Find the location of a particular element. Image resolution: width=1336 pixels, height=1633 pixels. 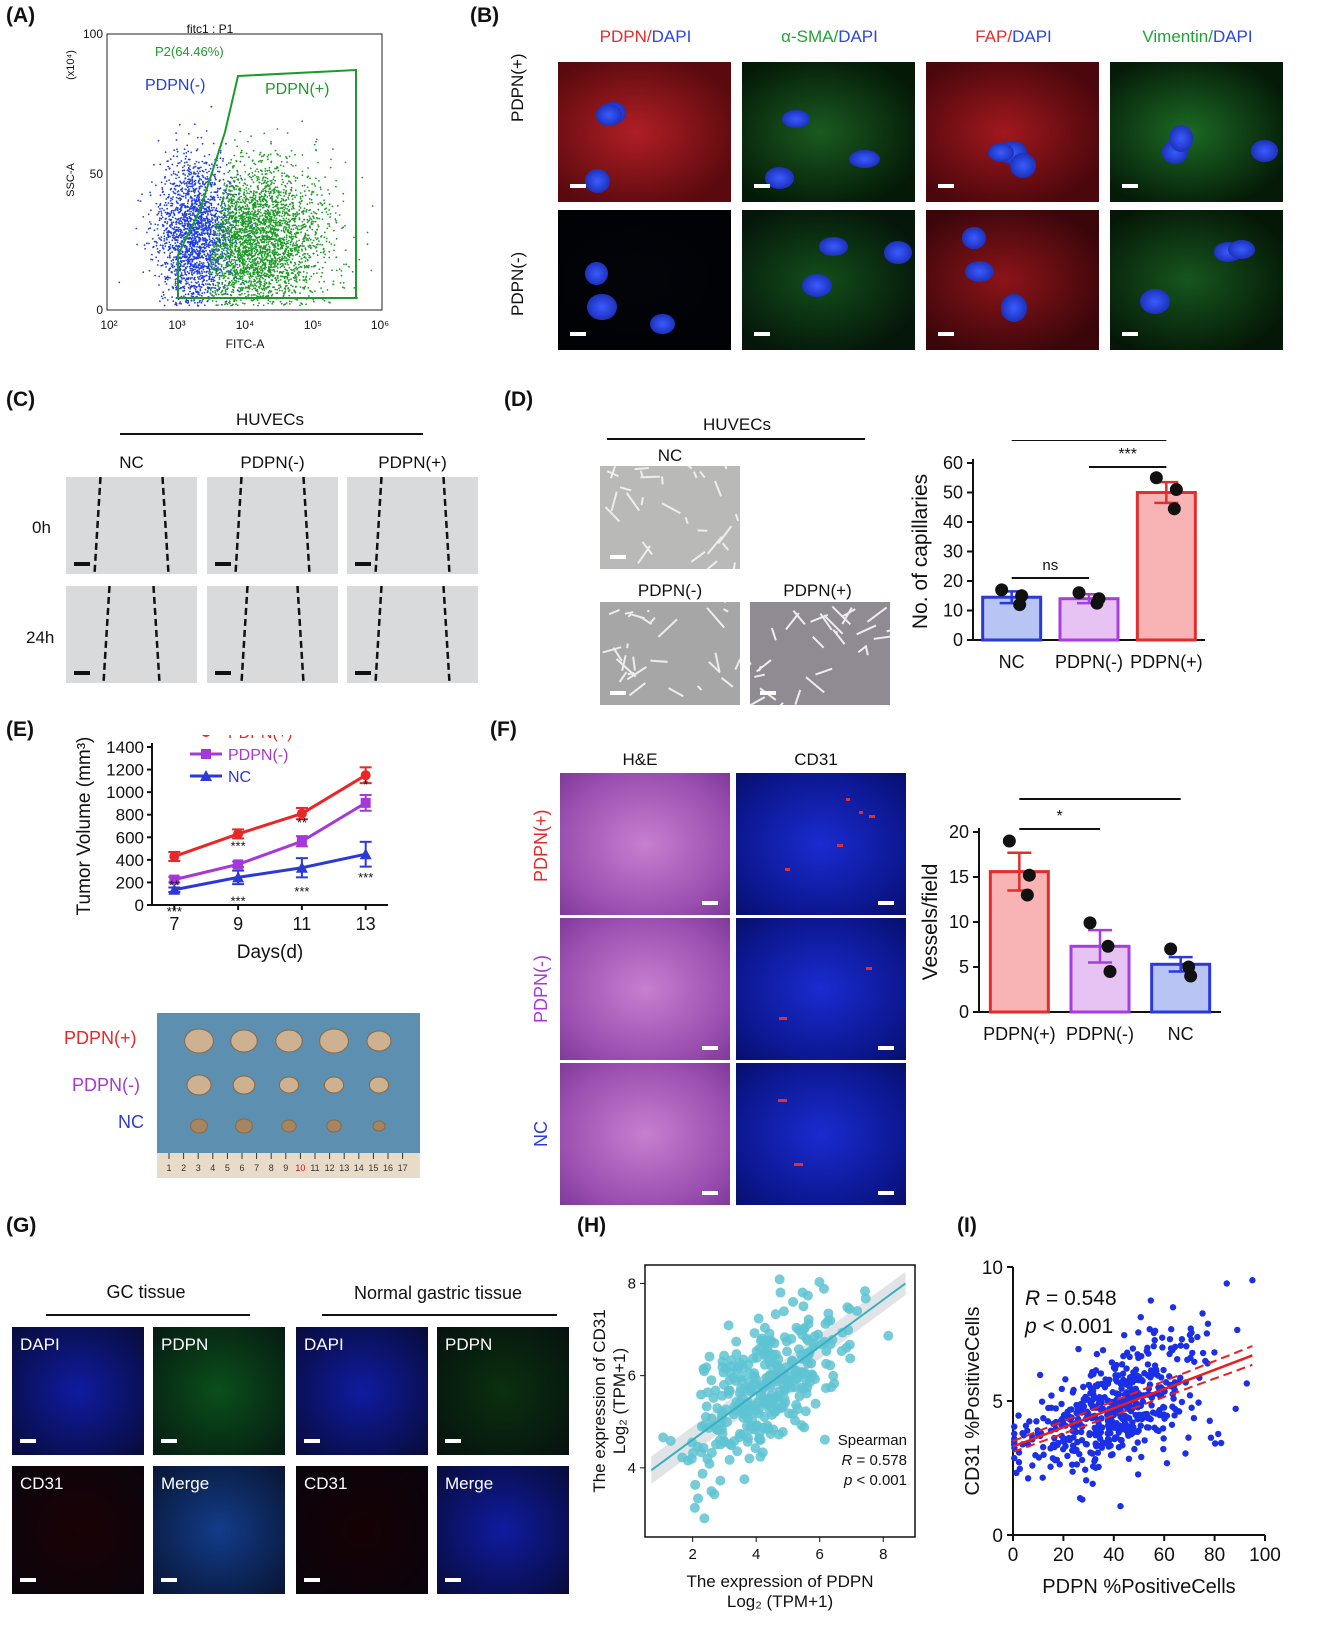

photo-label-nc: NC is located at coordinates (131, 1122).